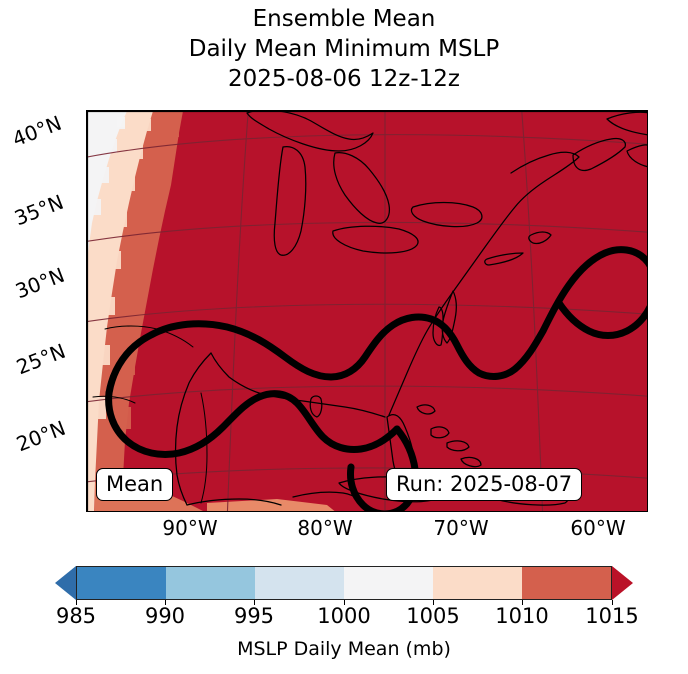  I want to click on tick-label-1000: 1000, so click(344, 616).